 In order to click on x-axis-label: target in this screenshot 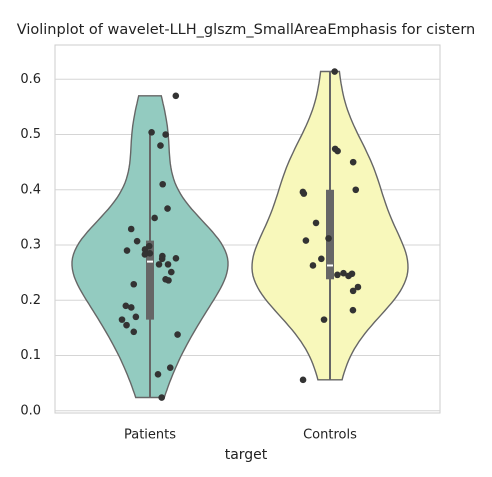, I will do `click(246, 455)`.